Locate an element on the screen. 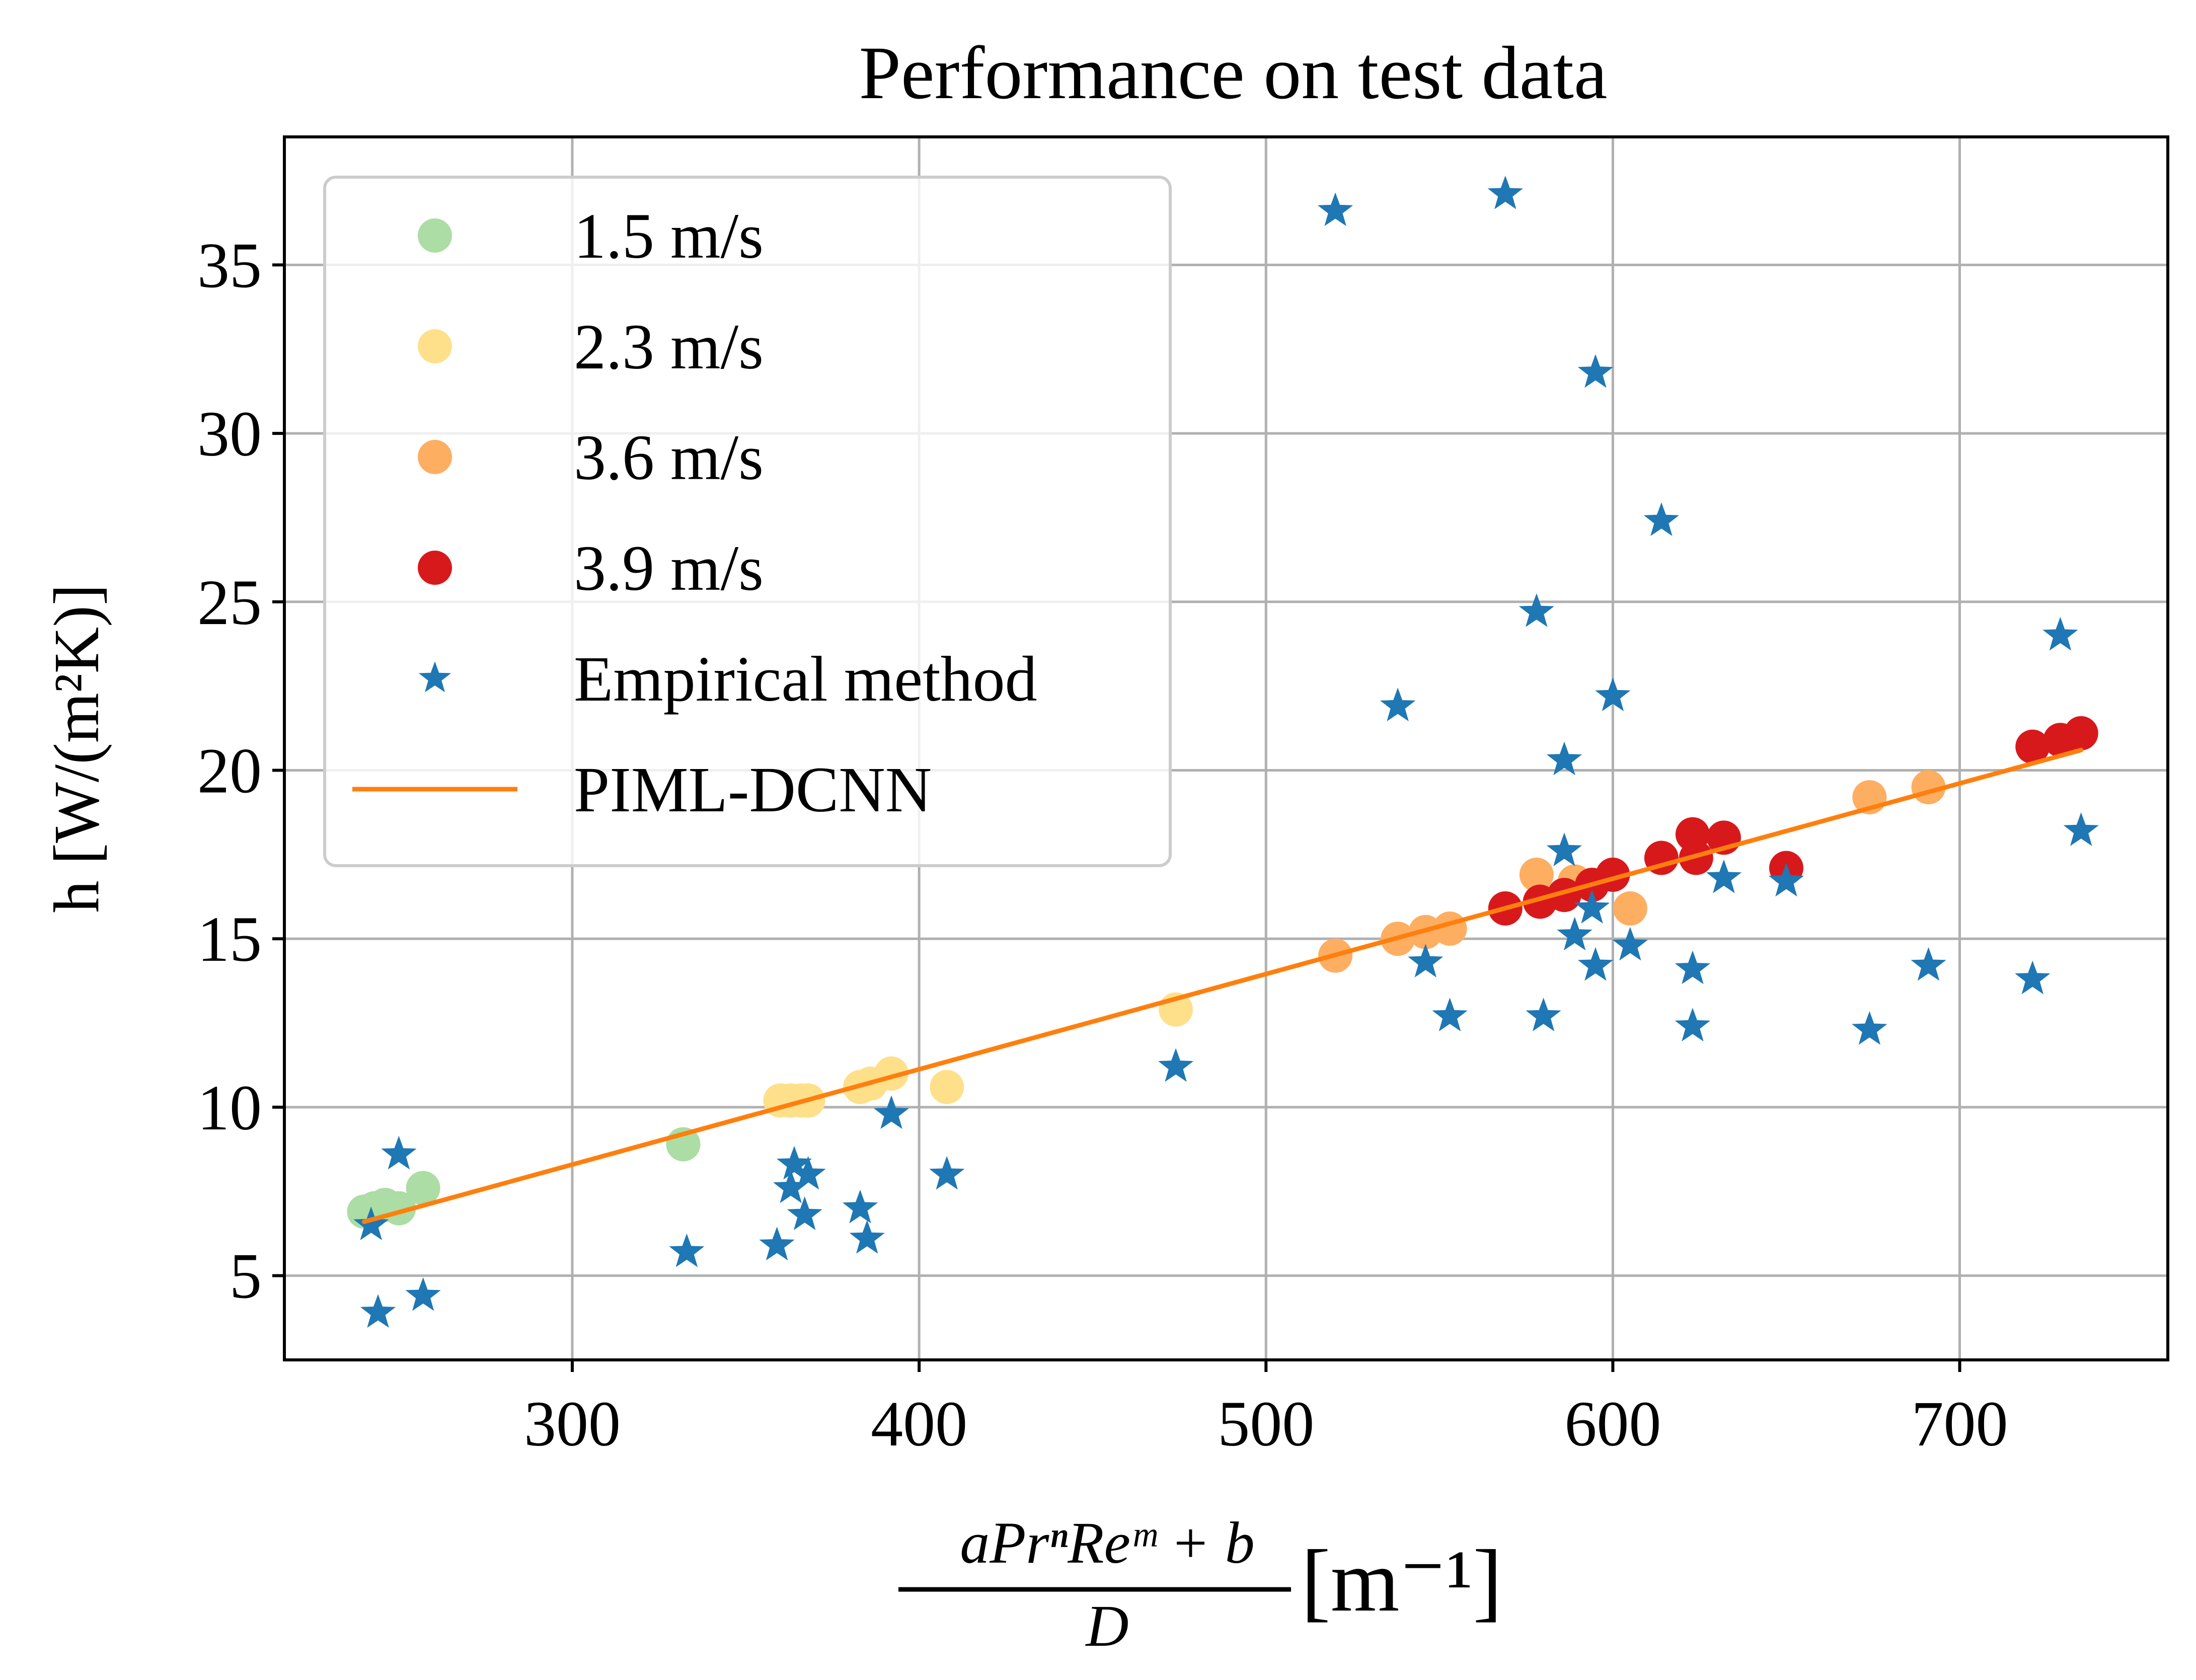  legend-label: 1.5 m/s is located at coordinates (669, 236).